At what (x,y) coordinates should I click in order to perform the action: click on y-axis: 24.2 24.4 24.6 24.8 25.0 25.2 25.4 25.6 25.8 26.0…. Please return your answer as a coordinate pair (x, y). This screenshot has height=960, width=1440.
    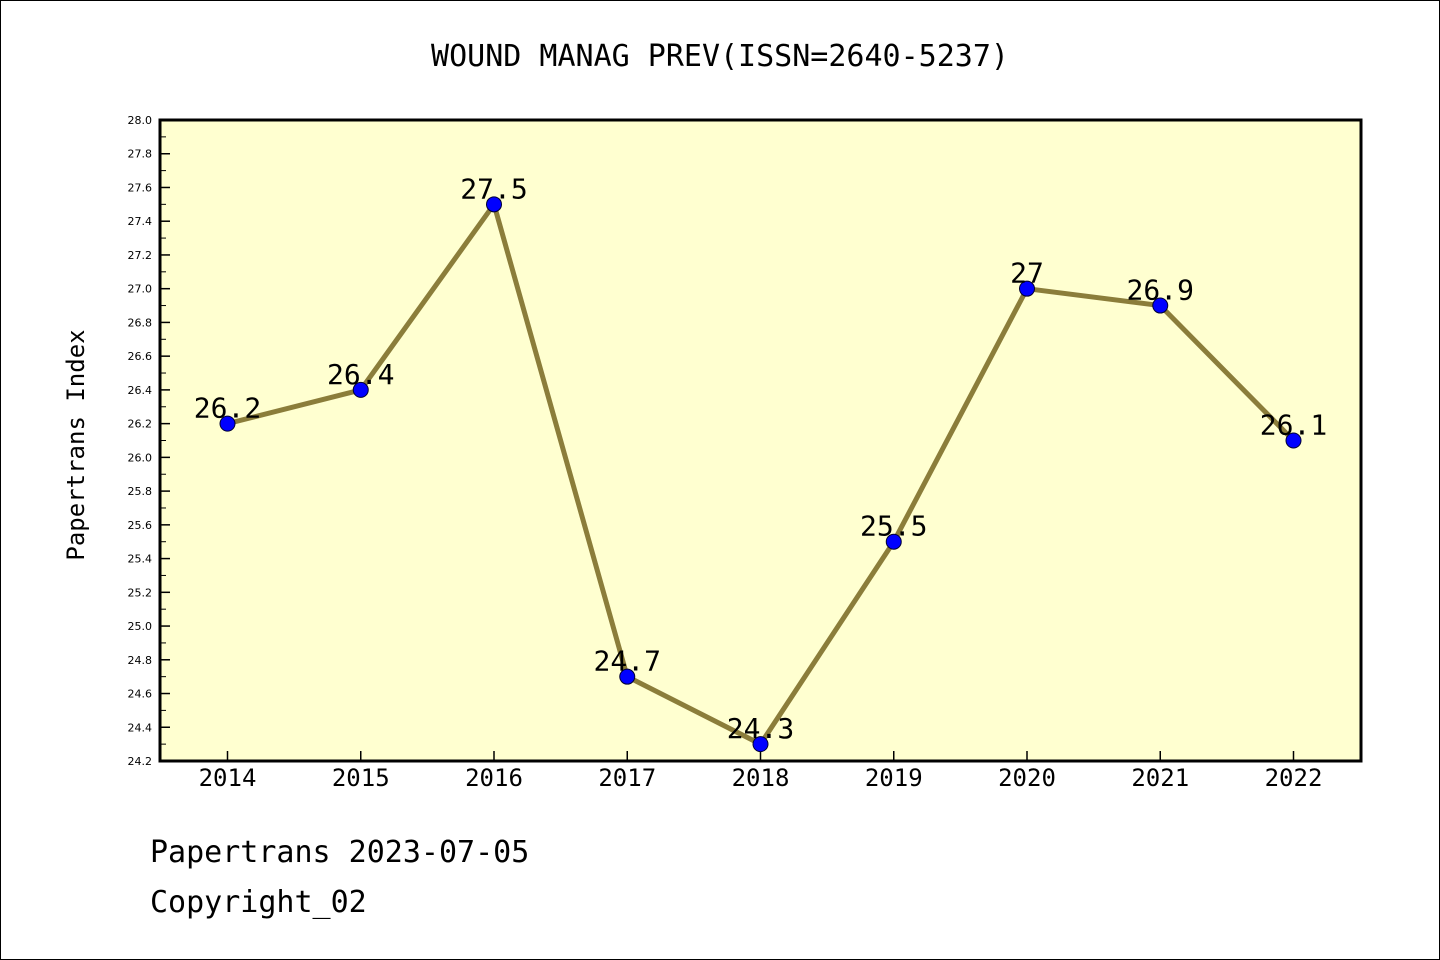
    Looking at the image, I should click on (149, 441).